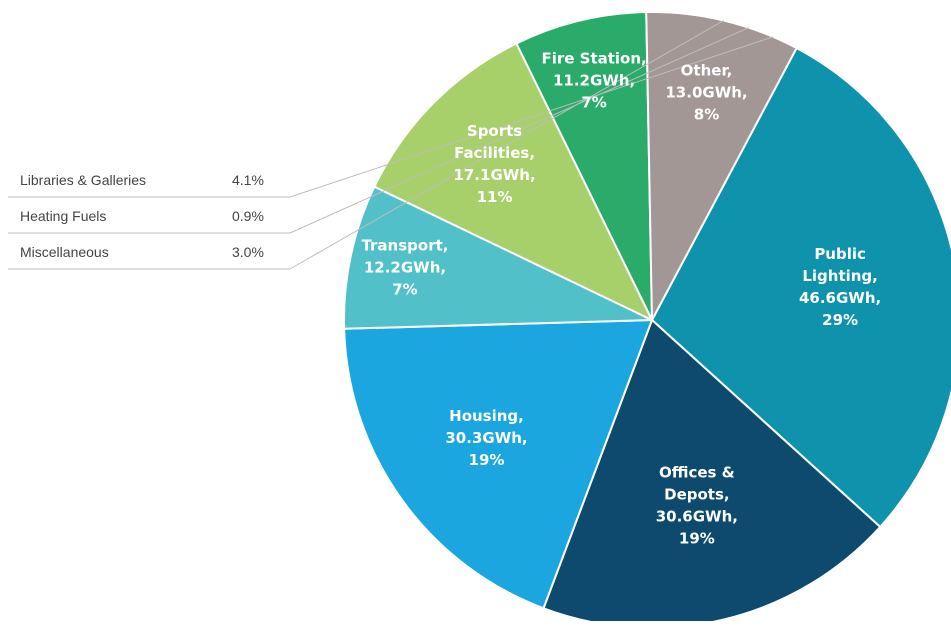  I want to click on breakdown-percent-heating-fuels: 0.9%, so click(248, 216).